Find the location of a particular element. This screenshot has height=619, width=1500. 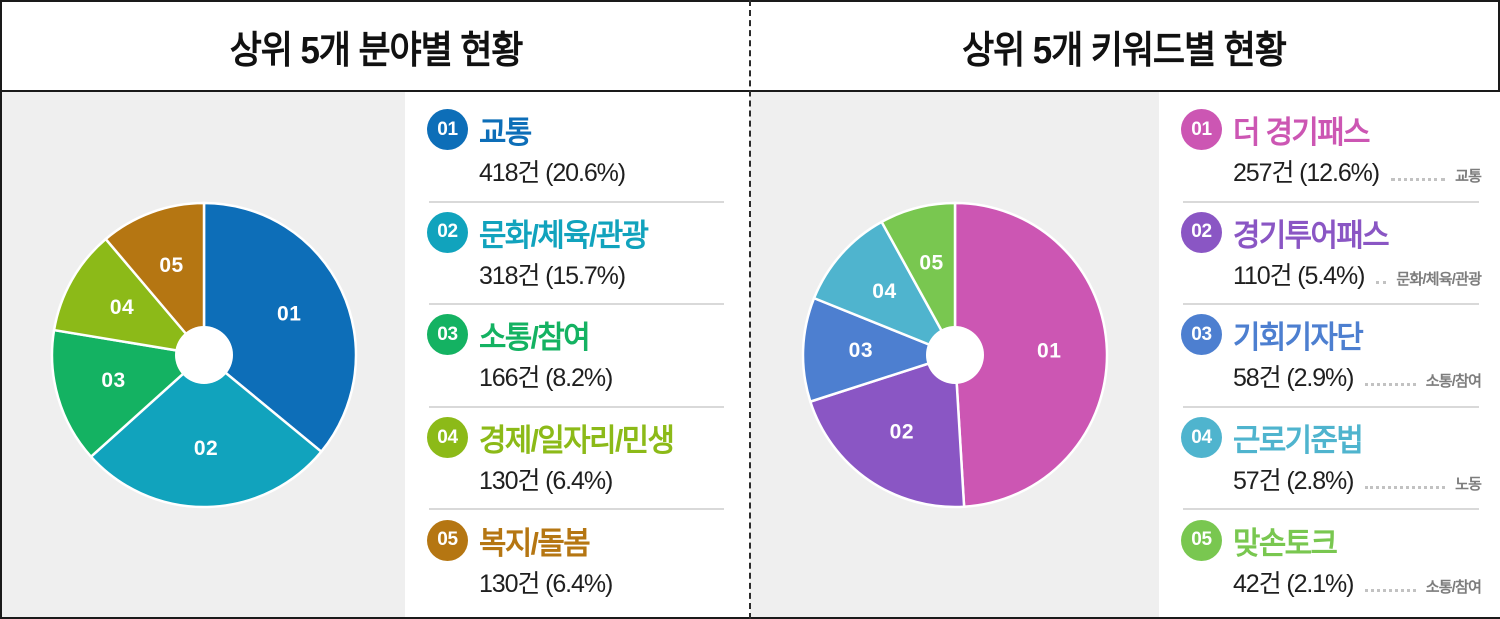

page-title-right: 상위 5개 키워드별 현황 is located at coordinates (1124, 50).